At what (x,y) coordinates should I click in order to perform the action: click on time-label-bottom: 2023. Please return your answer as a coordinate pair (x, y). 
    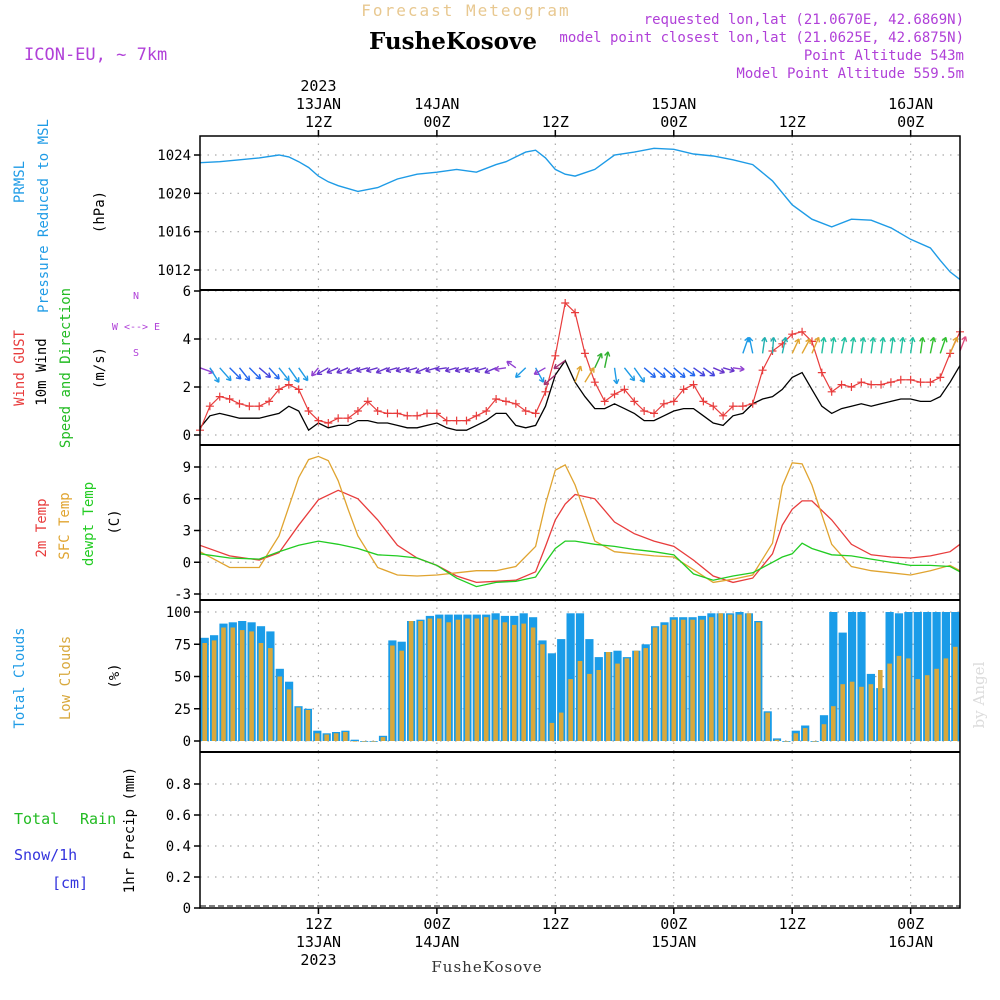
    Looking at the image, I should click on (318, 960).